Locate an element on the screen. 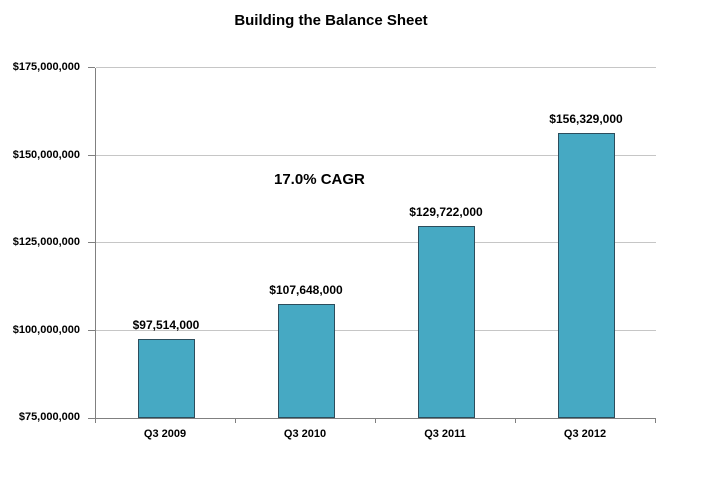 The width and height of the screenshot is (720, 478). bar-q3-2012 is located at coordinates (586, 275).